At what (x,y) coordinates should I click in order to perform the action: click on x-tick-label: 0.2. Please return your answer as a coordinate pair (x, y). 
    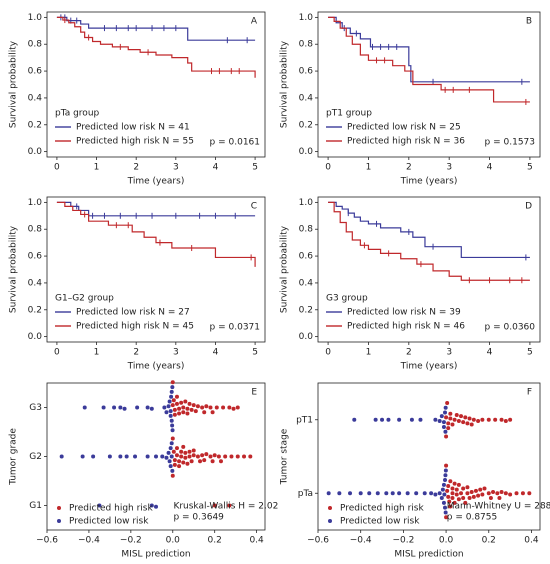
    Looking at the image, I should click on (215, 541).